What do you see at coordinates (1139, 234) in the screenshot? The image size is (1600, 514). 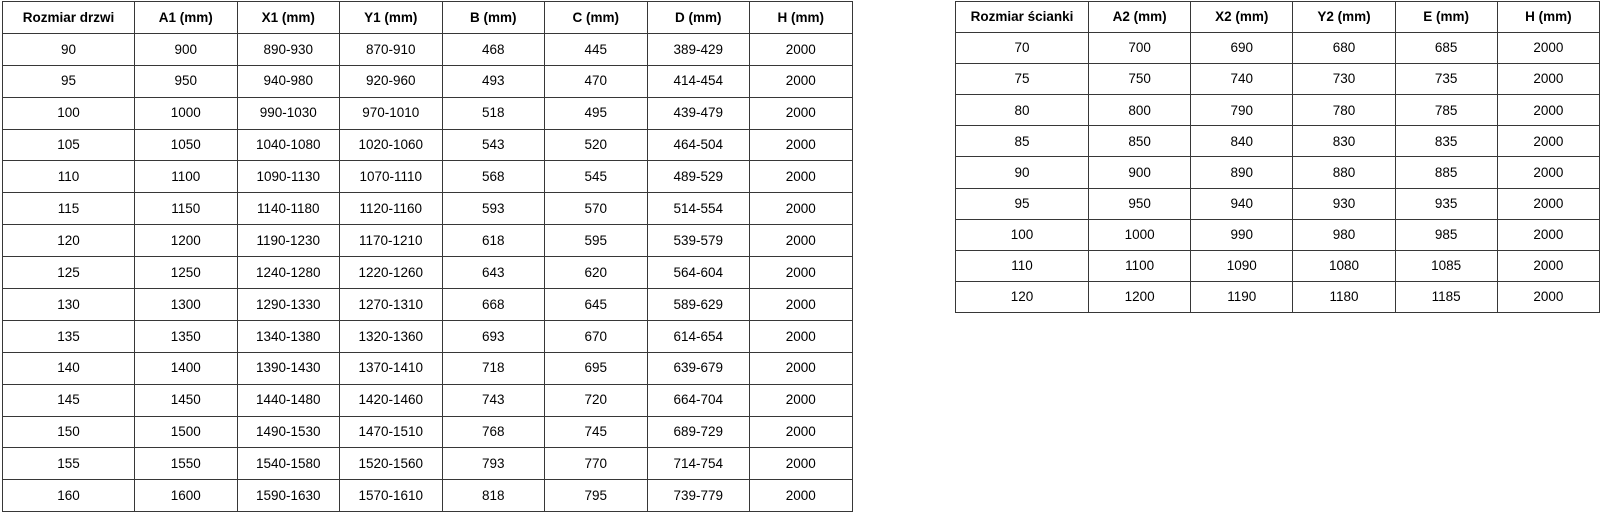 I see `table-cell: 1000` at bounding box center [1139, 234].